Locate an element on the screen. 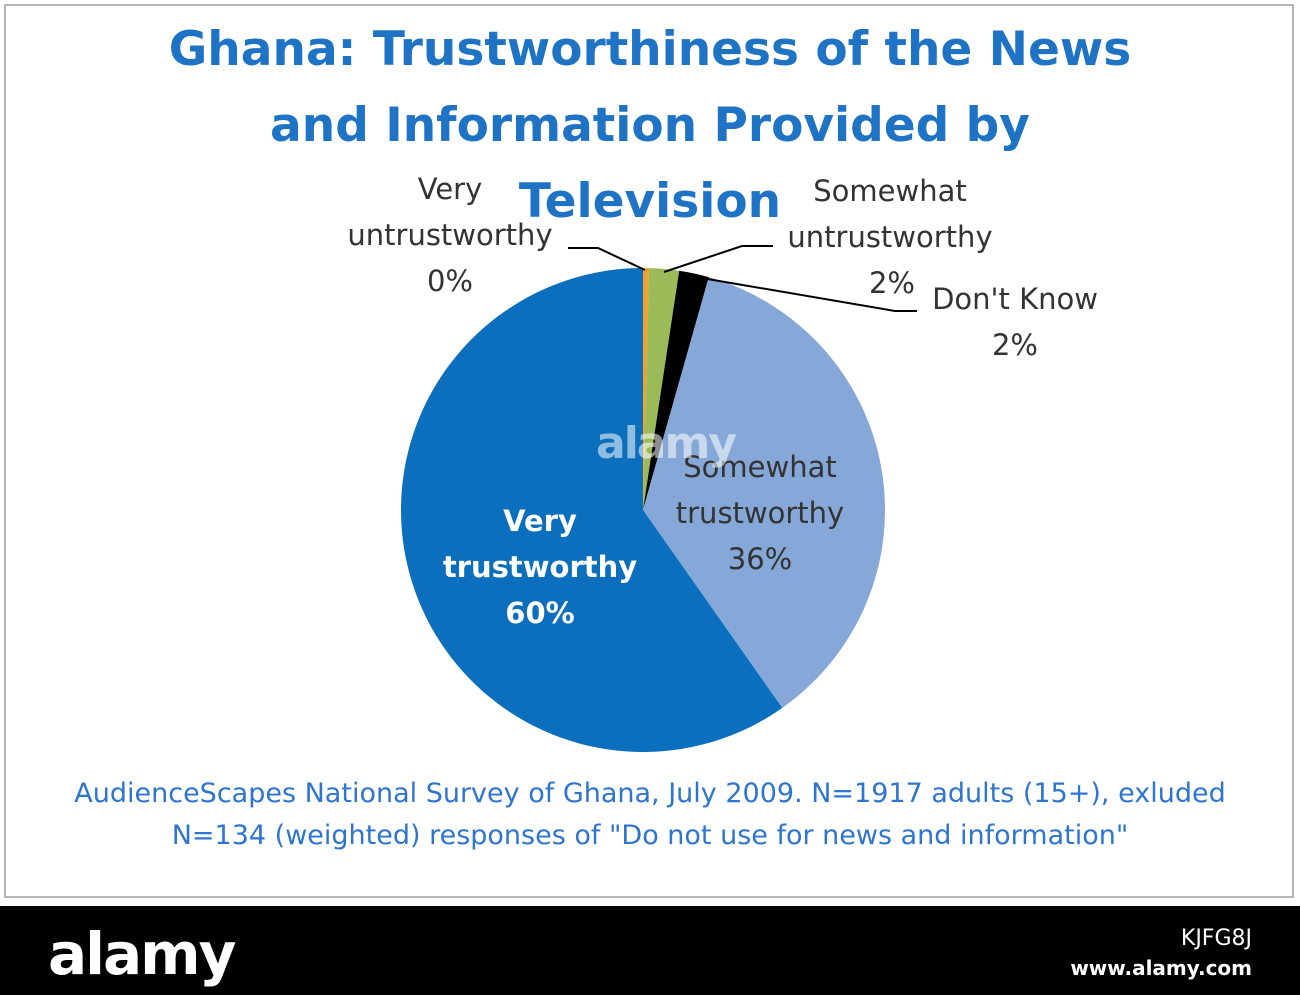 This screenshot has width=1300, height=995. label-somewhat-untrustworthy: Somewhat untrustworthy 2% is located at coordinates (890, 237).